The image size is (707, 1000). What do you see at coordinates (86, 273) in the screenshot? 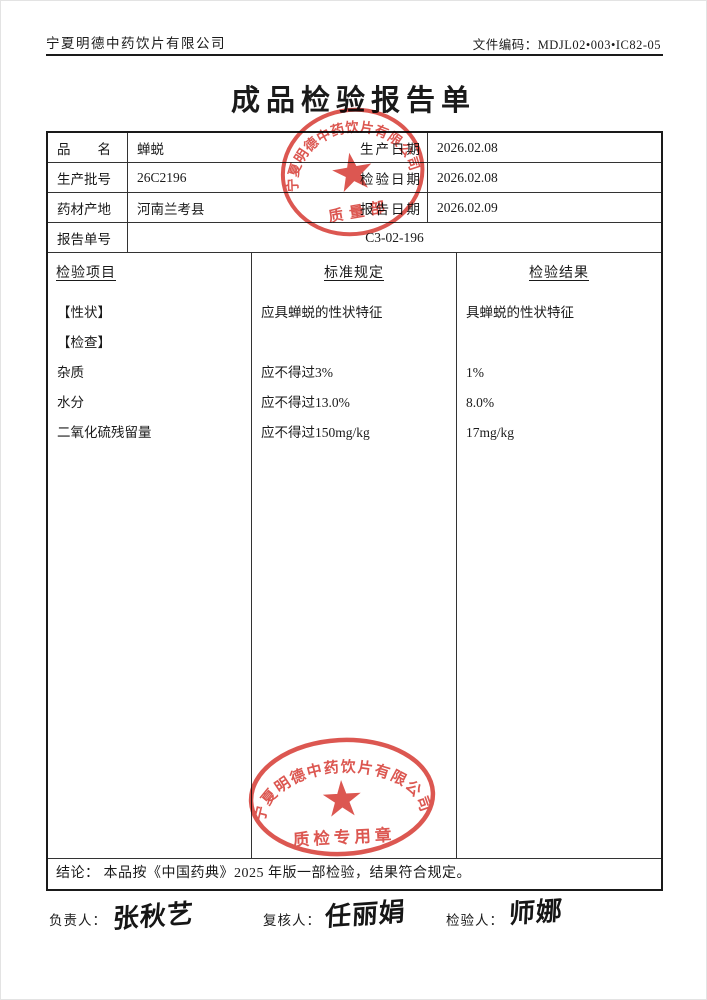
I see `inspection-item-header: 检验项目` at bounding box center [86, 273].